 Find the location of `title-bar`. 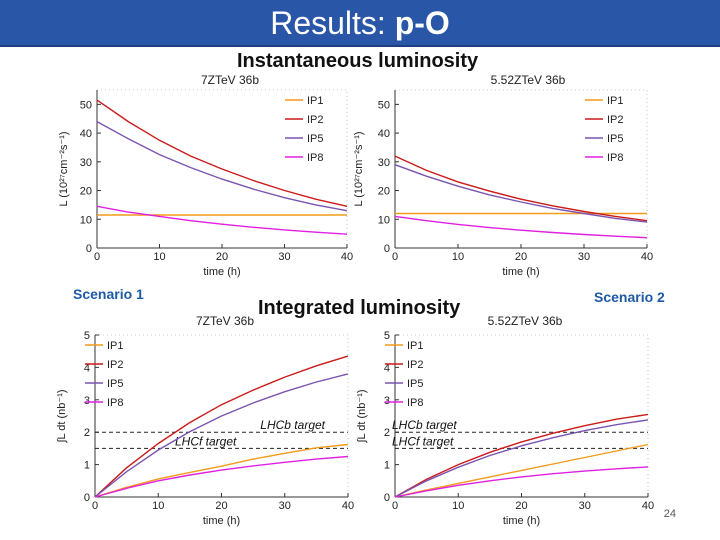

title-bar is located at coordinates (360, 23).